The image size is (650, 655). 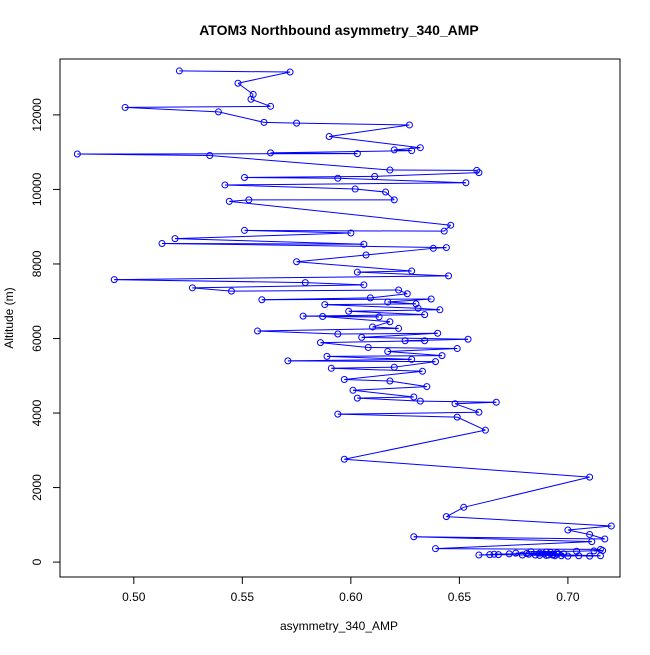 I want to click on y-tick-label: 12000, so click(x=37, y=115).